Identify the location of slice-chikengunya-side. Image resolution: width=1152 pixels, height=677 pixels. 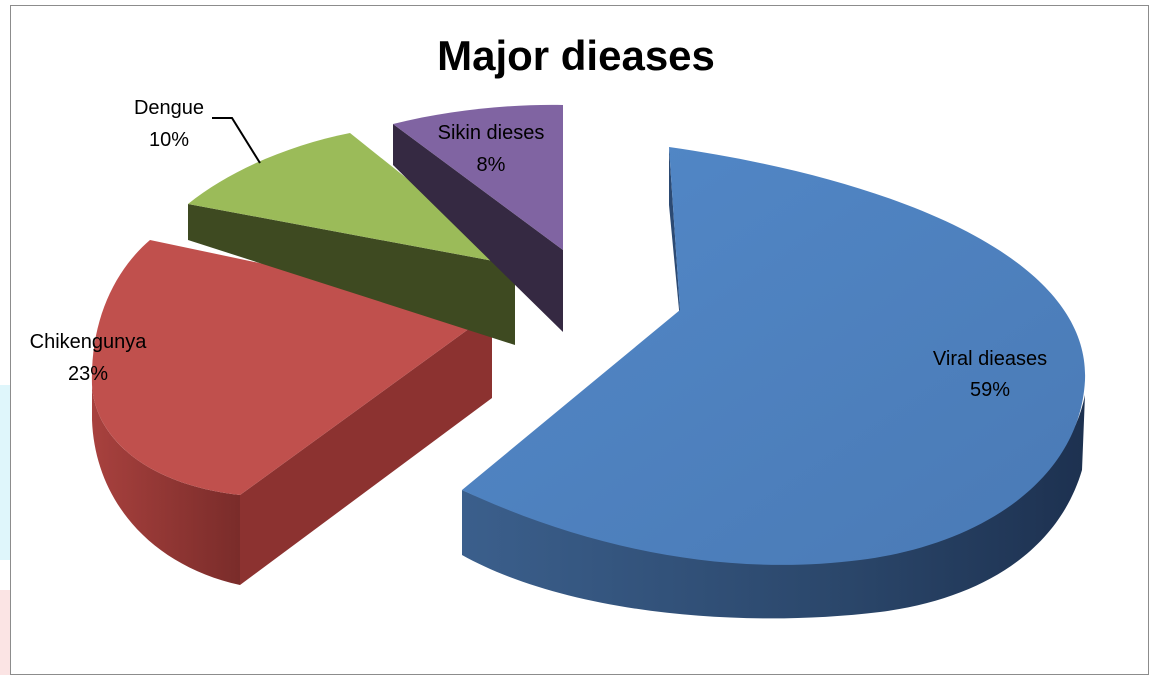
(166, 485).